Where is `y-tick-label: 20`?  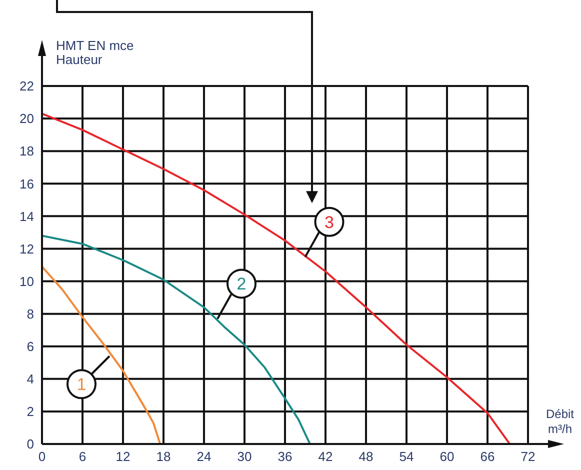
y-tick-label: 20 is located at coordinates (27, 118).